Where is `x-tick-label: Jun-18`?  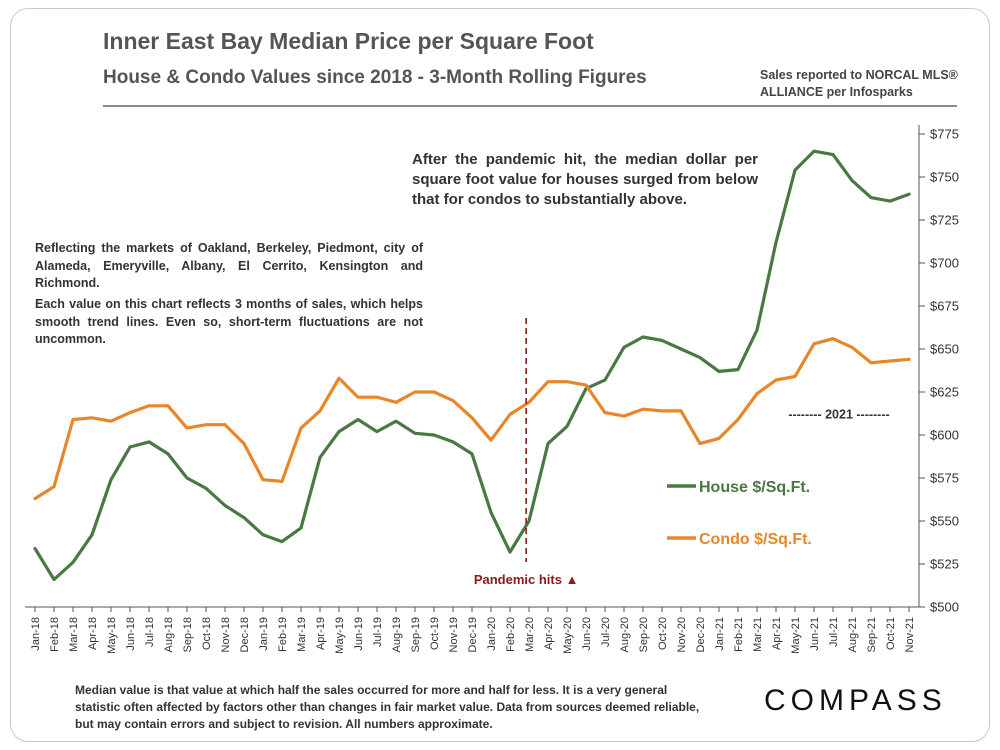 x-tick-label: Jun-18 is located at coordinates (131, 634).